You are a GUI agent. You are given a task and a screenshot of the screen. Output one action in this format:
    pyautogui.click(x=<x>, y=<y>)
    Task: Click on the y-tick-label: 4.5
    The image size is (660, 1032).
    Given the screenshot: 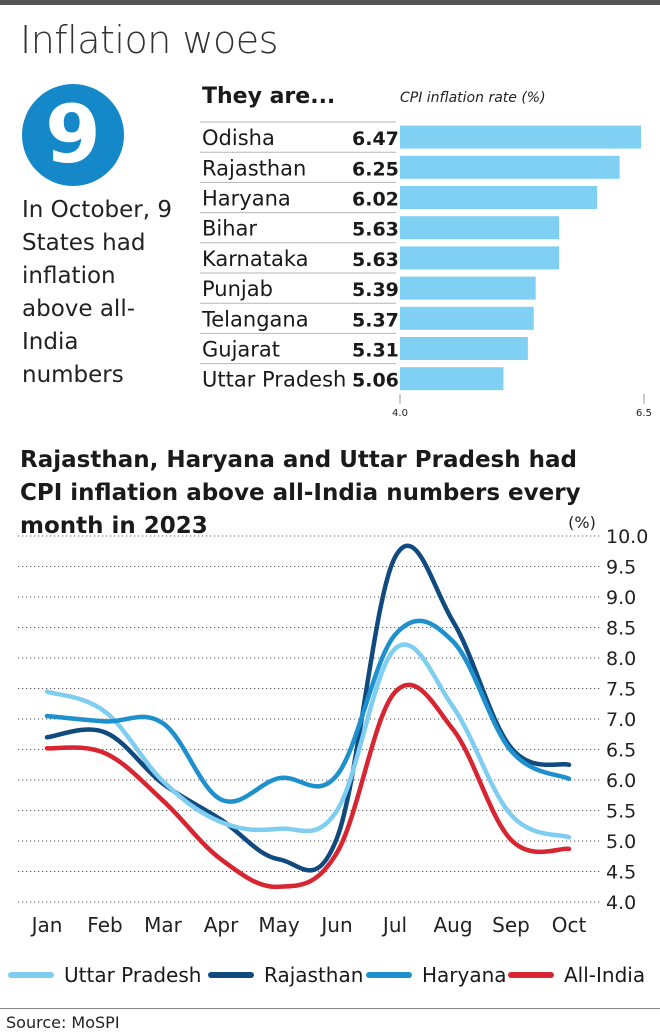 What is the action you would take?
    pyautogui.click(x=621, y=873)
    